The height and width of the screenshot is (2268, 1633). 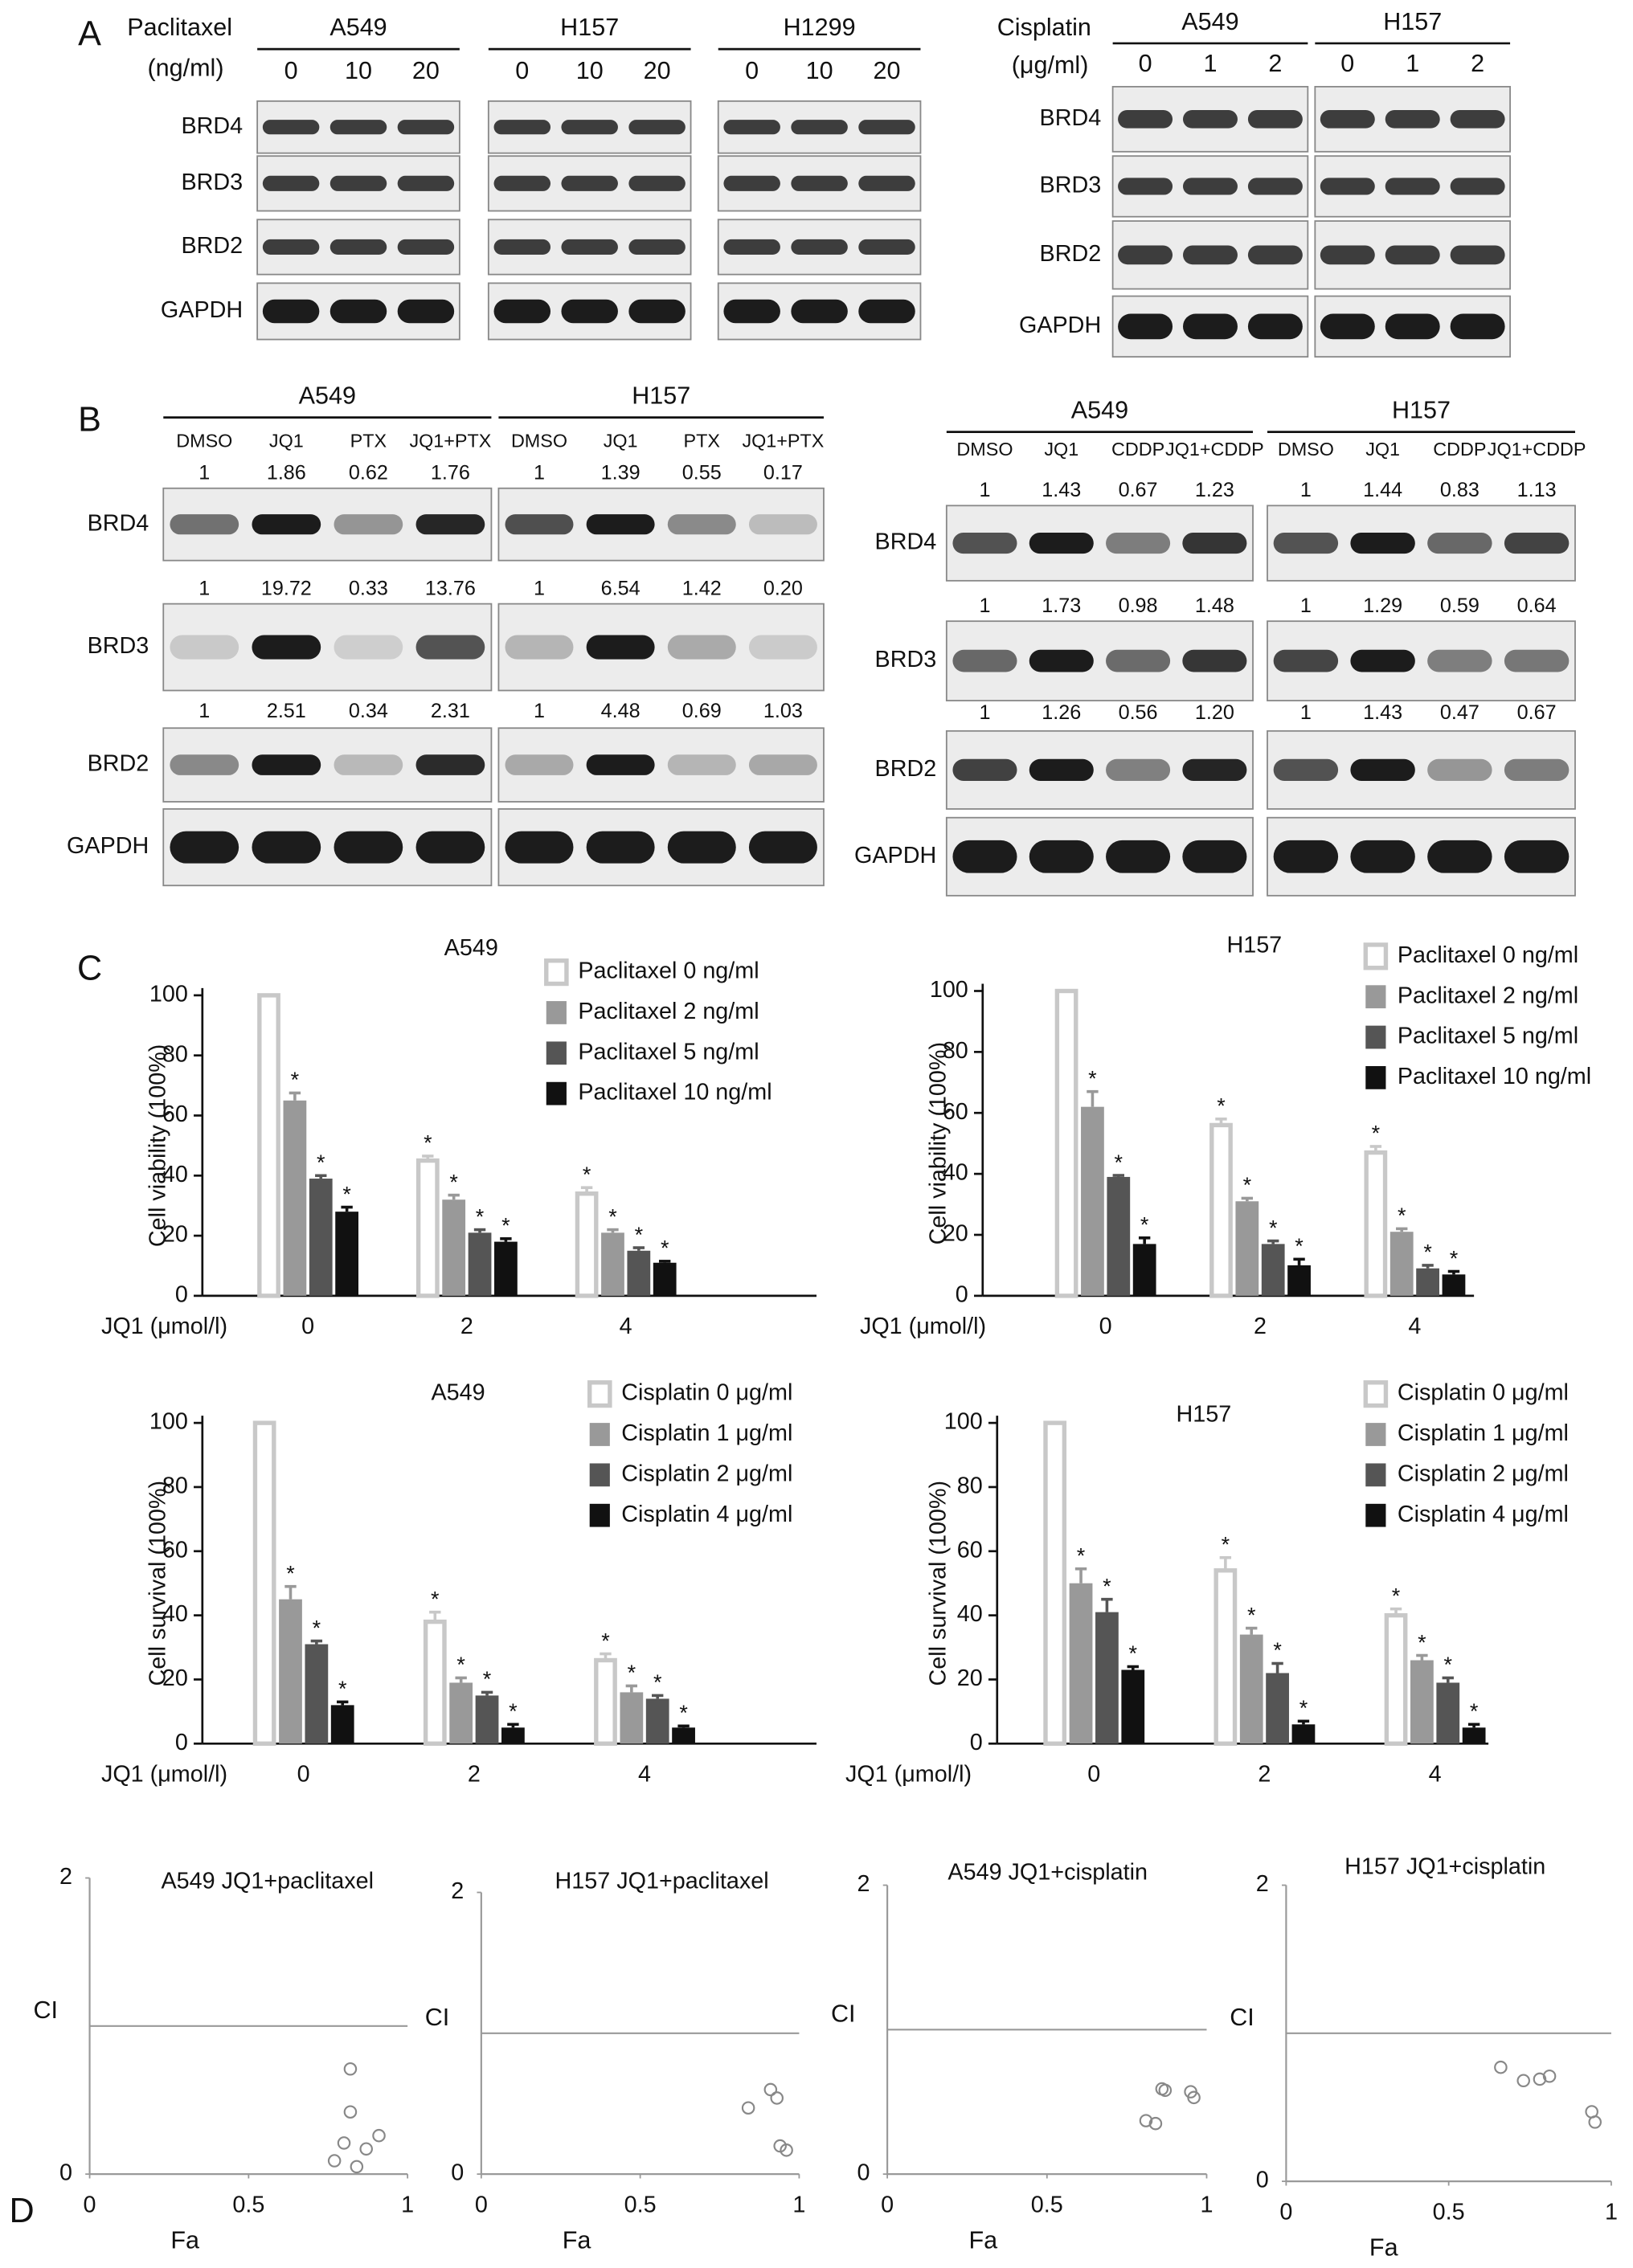 I want to click on chart-title: H157, so click(x=1254, y=945).